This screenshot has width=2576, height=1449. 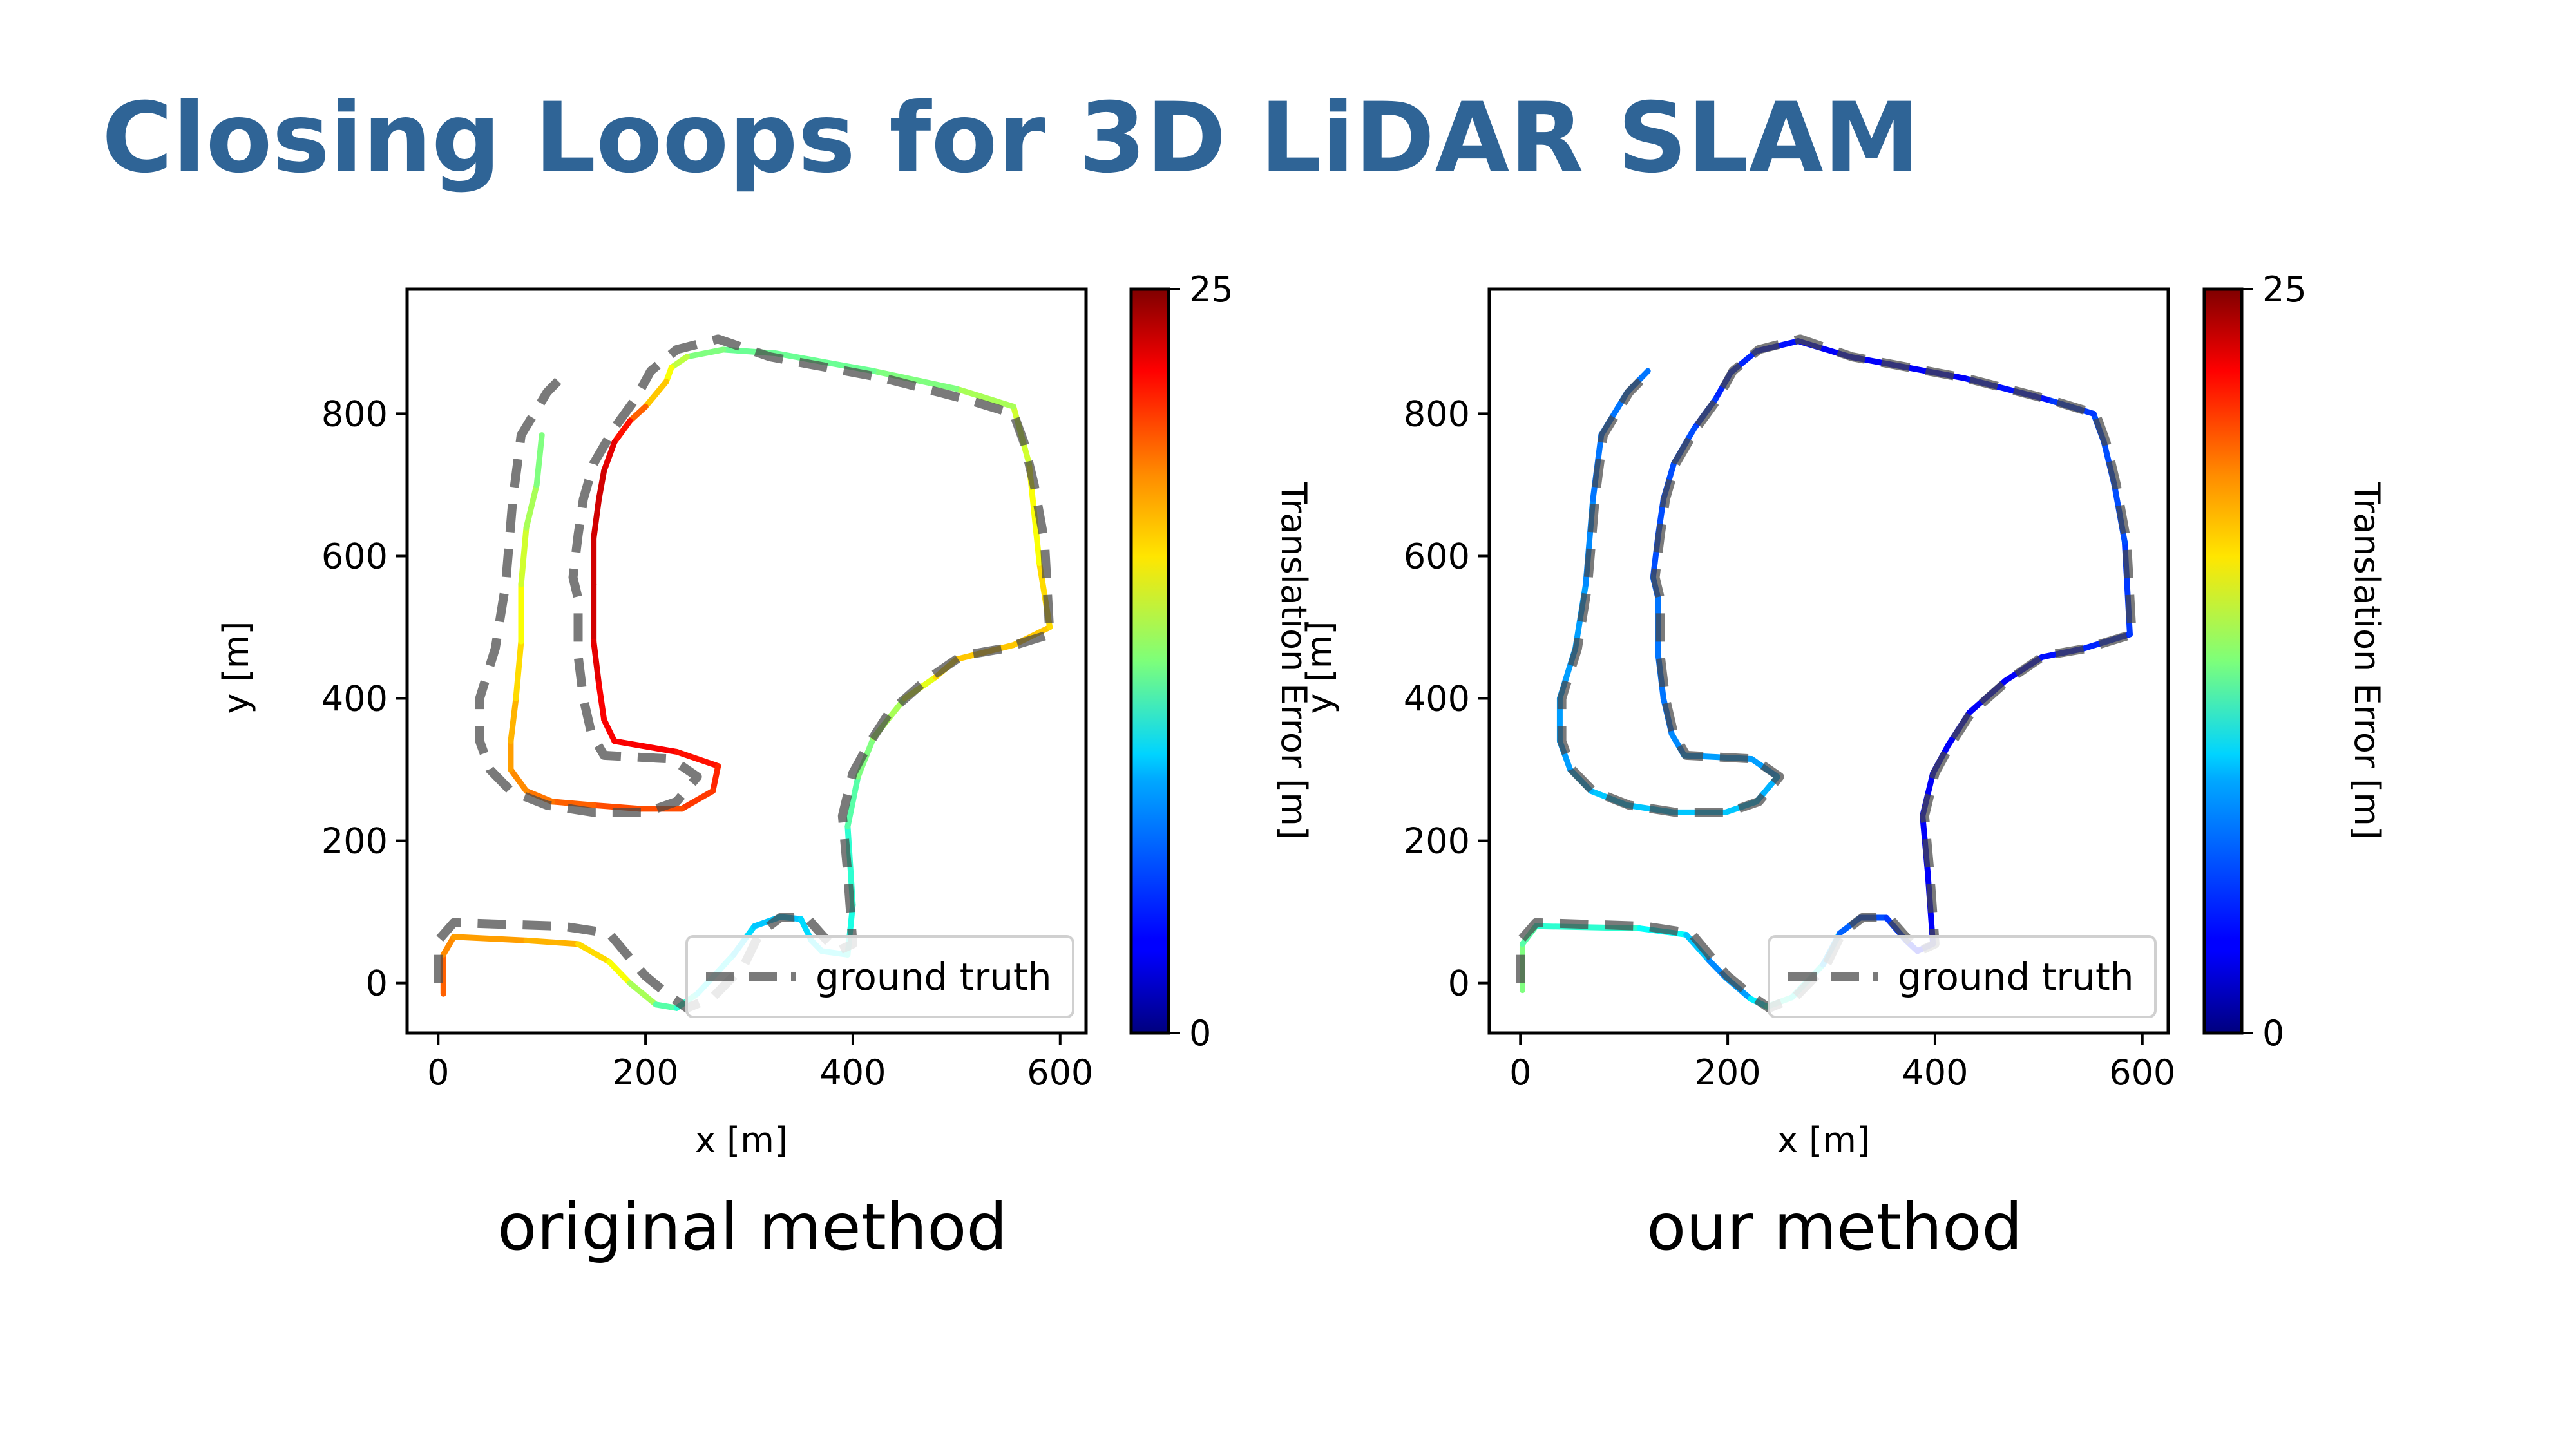 What do you see at coordinates (1011, 138) in the screenshot?
I see `slide-title: Closing Loops for 3D LiDAR SLAM` at bounding box center [1011, 138].